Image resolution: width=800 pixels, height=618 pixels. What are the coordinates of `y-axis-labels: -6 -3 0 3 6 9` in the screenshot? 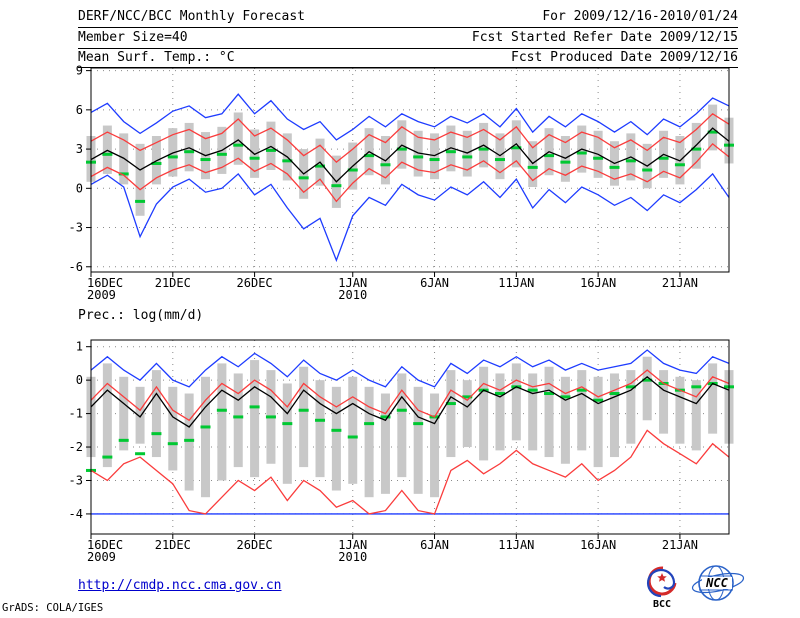 It's located at (80, 169).